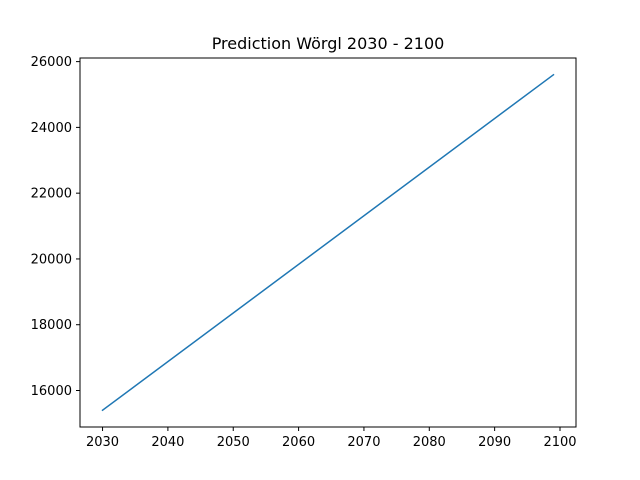 This screenshot has width=640, height=480. I want to click on y-tick-label: 18000, so click(51, 325).